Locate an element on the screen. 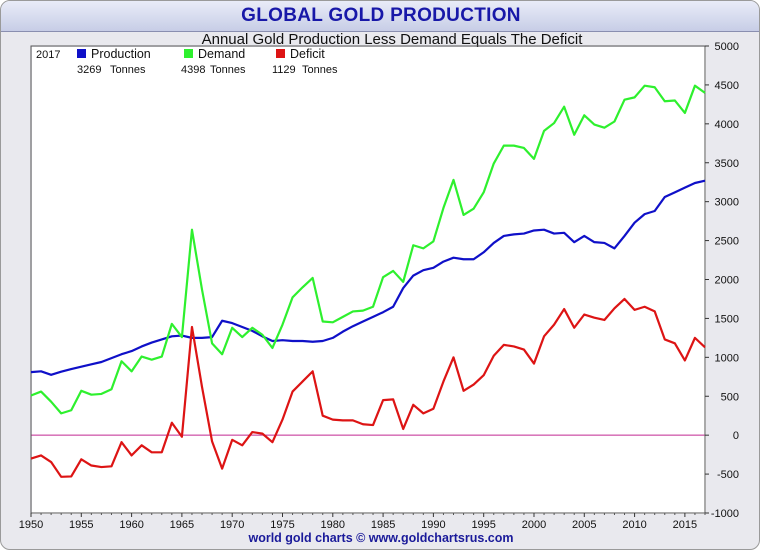 Image resolution: width=760 pixels, height=550 pixels. page-title: GLOBAL GOLD PRODUCTION is located at coordinates (381, 15).